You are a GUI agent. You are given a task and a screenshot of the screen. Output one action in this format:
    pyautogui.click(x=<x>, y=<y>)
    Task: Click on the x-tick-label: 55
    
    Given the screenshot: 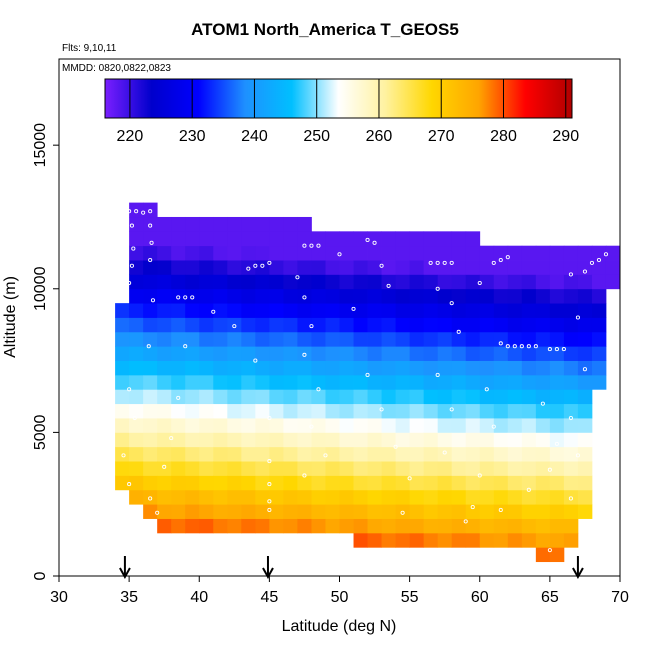 What is the action you would take?
    pyautogui.click(x=410, y=597)
    